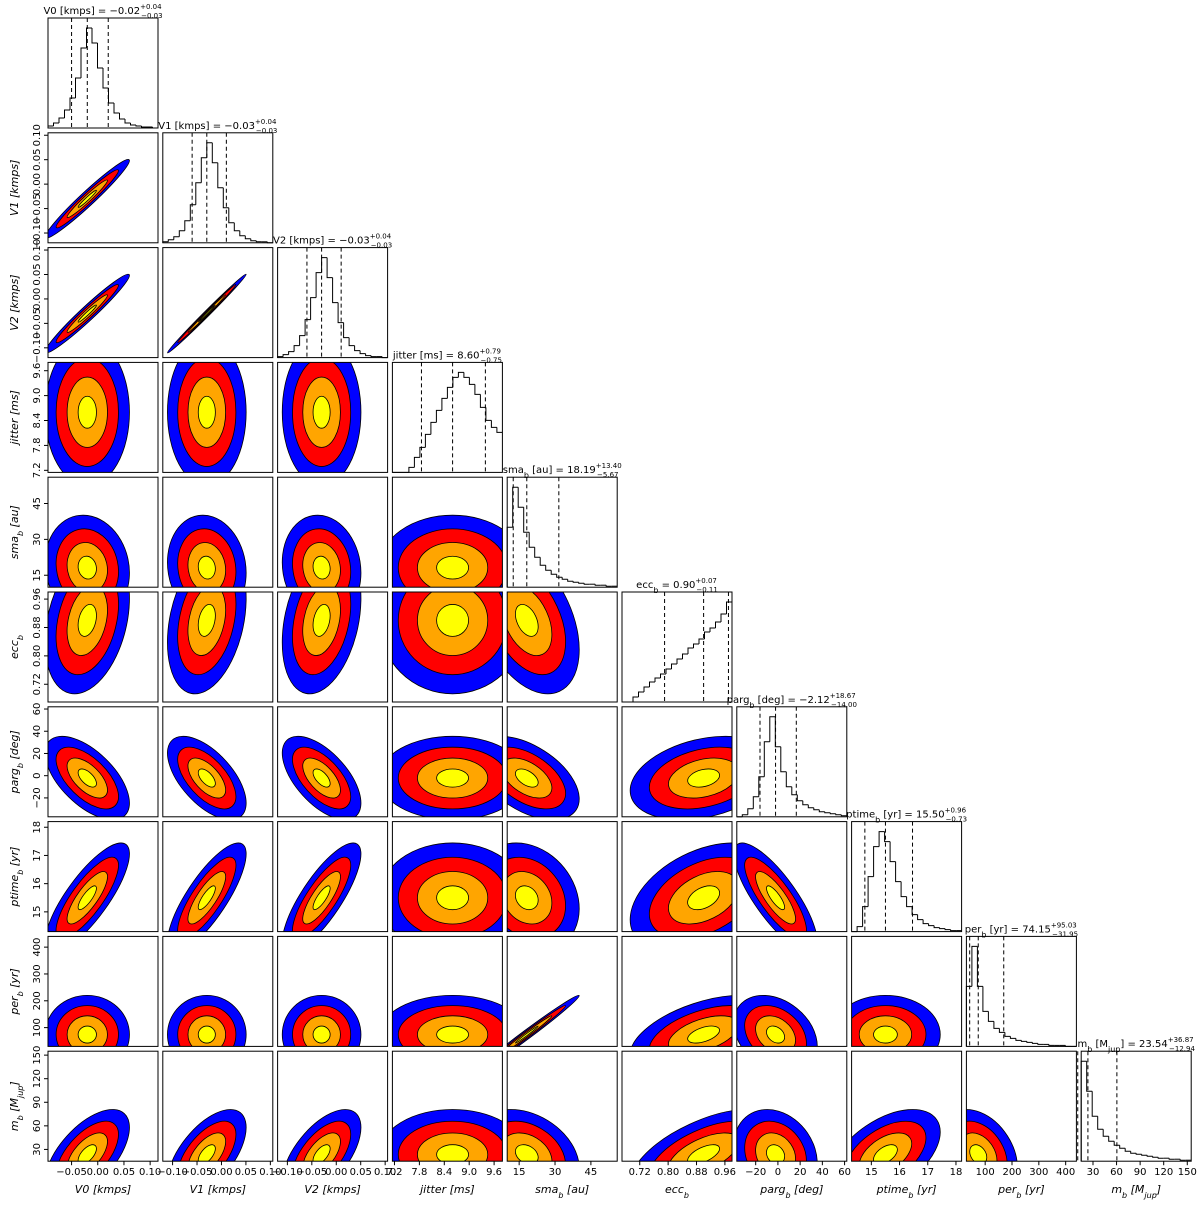 The image size is (1200, 1209). What do you see at coordinates (677, 1191) in the screenshot?
I see `x-axis-label: eccb` at bounding box center [677, 1191].